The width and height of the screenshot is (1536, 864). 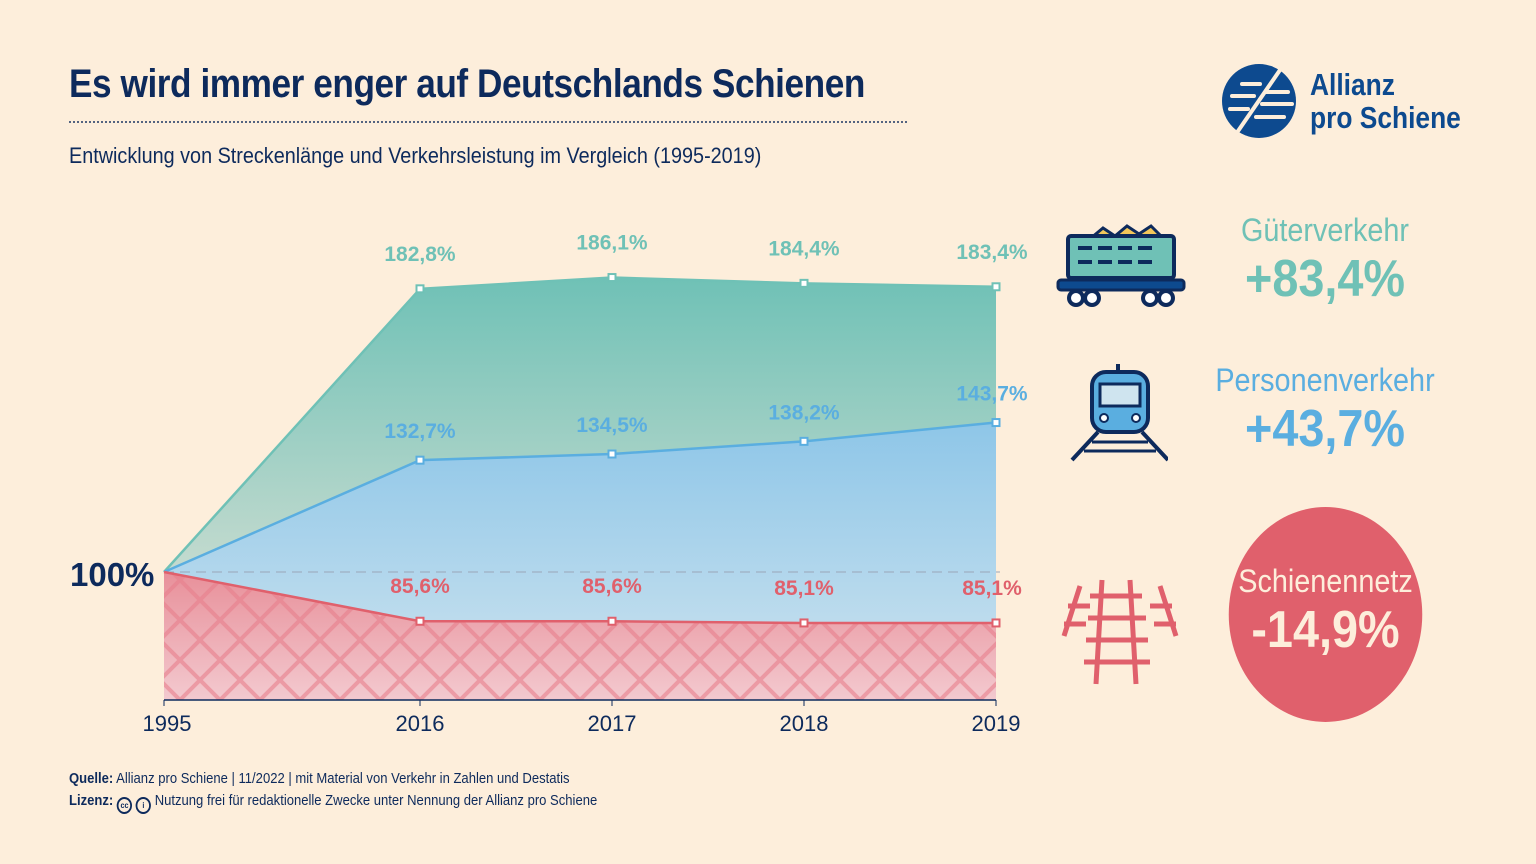 What do you see at coordinates (1325, 279) in the screenshot?
I see `summary-value: +83,4%` at bounding box center [1325, 279].